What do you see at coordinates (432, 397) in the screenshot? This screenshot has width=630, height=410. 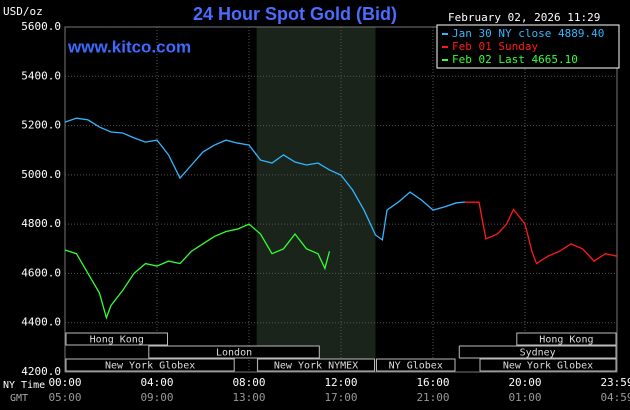 I see `x2-tick-label: 21:00` at bounding box center [432, 397].